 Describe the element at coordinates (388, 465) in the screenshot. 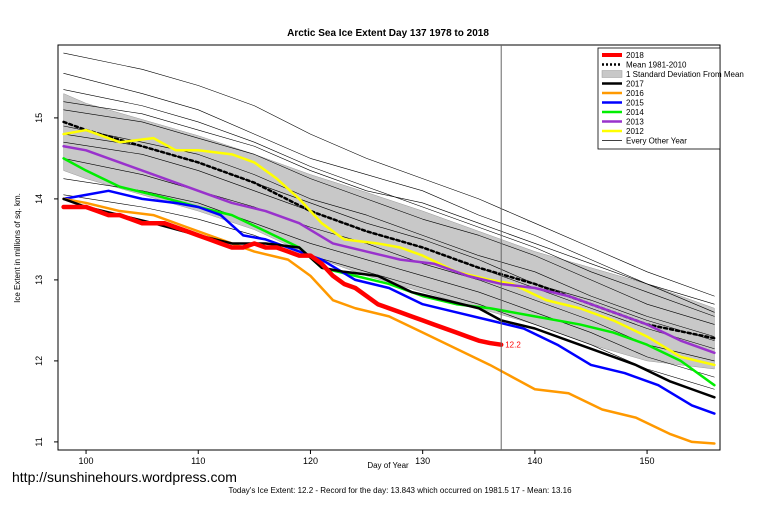

I see `x-axis-title: Day of Year` at that location.